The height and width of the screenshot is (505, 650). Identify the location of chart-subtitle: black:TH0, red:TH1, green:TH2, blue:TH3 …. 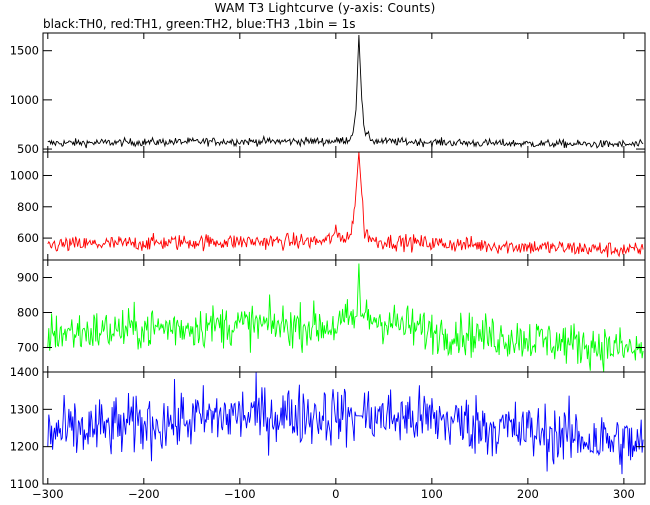
(199, 24).